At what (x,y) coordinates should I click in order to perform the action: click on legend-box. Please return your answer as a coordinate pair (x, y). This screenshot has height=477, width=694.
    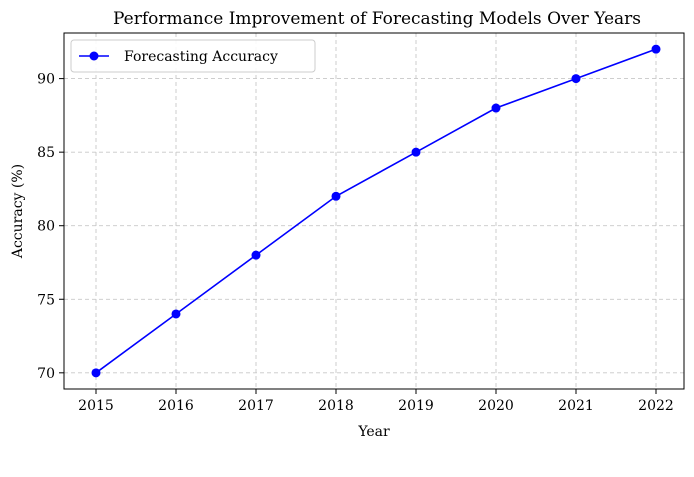
    Looking at the image, I should click on (193, 56).